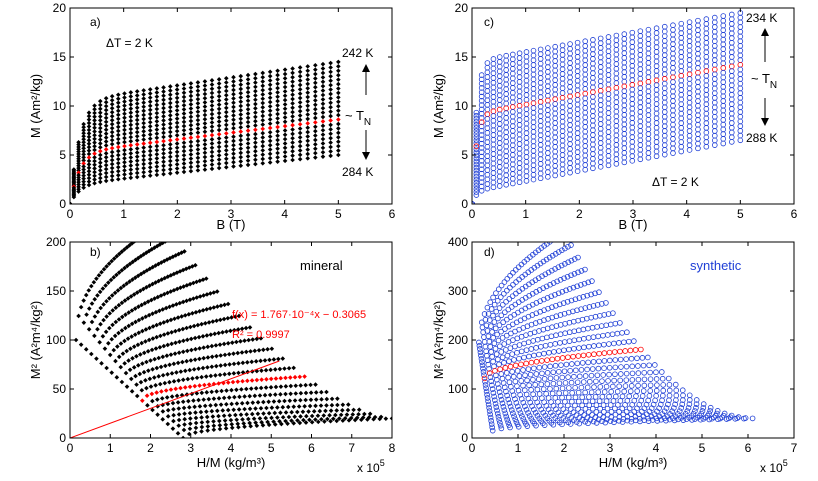 This screenshot has width=818, height=481. I want to click on panel-b-label: b), so click(95, 252).